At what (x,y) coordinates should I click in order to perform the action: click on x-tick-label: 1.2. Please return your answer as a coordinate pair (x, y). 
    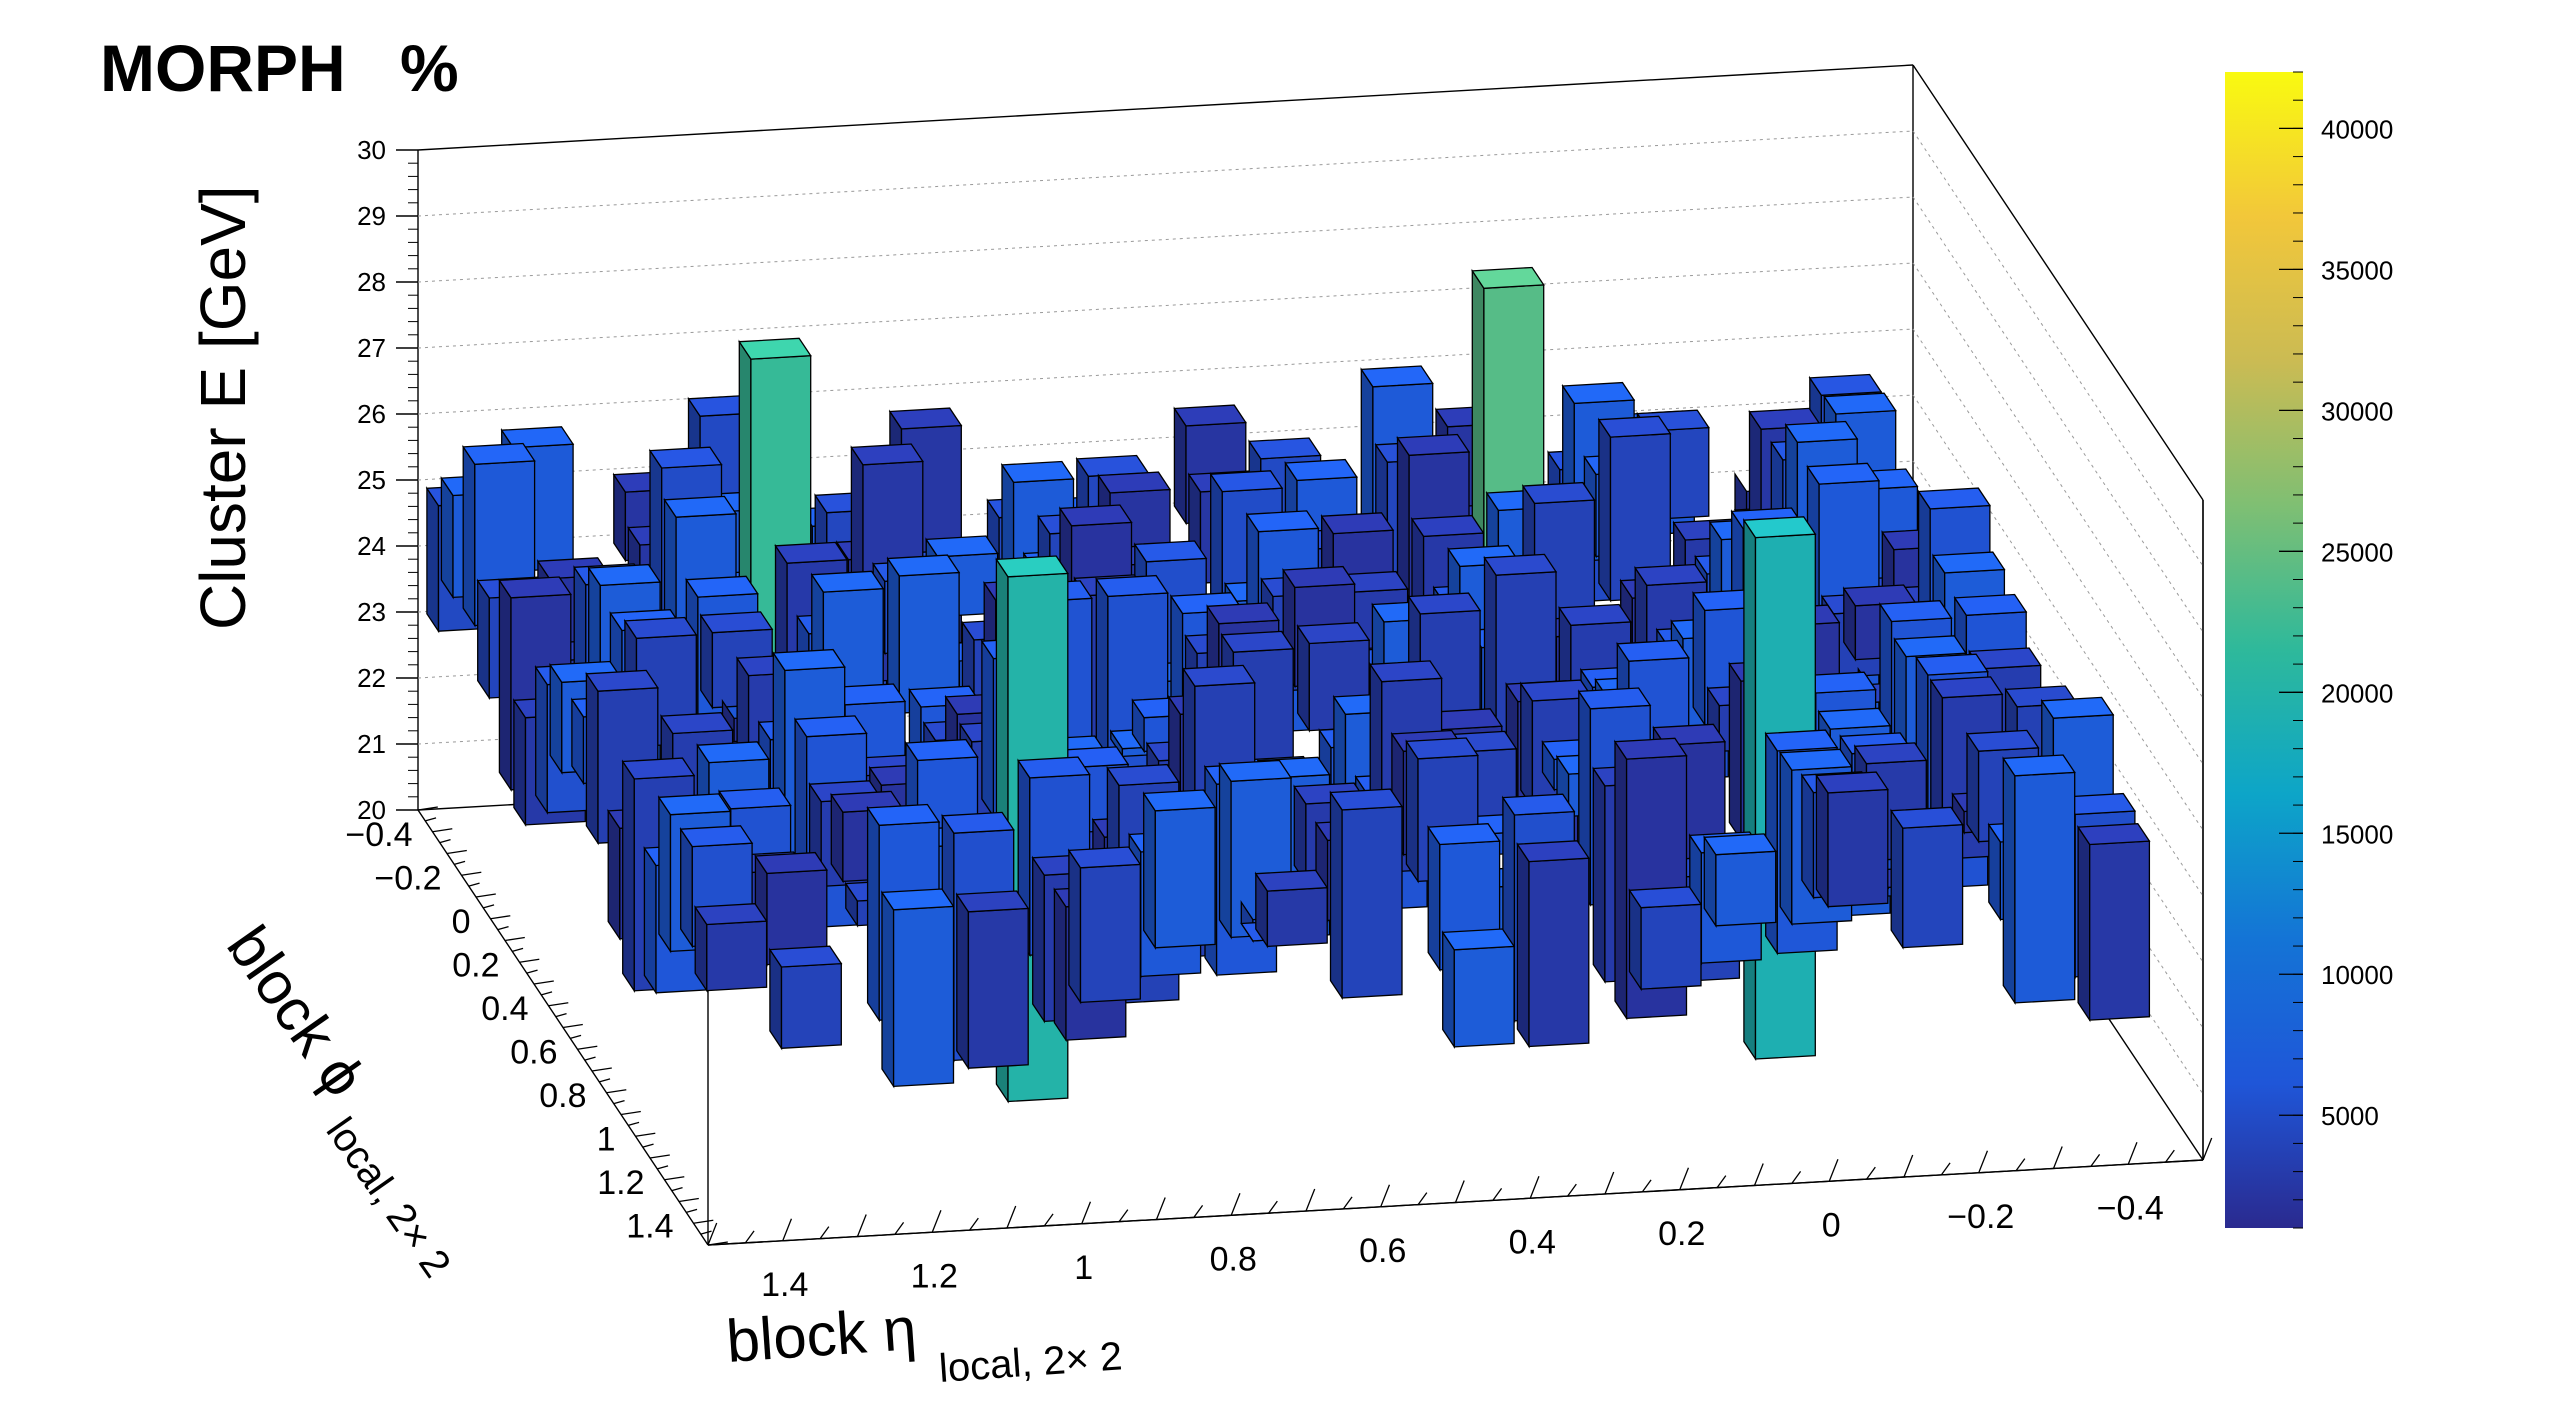
    Looking at the image, I should click on (934, 1276).